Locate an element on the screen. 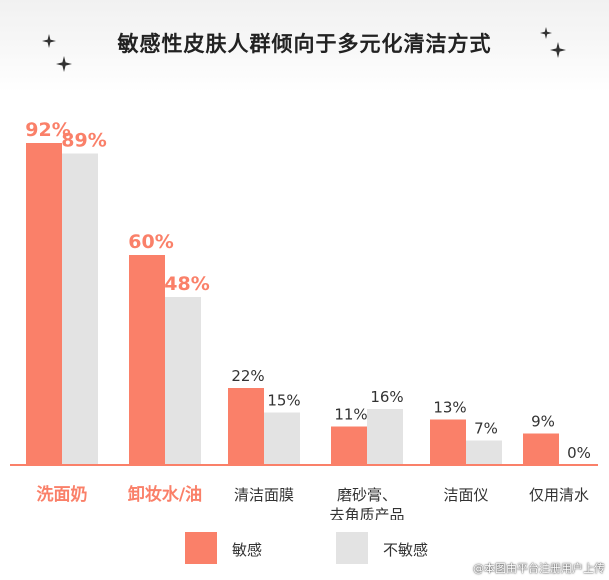 The width and height of the screenshot is (609, 580). data-label-not-sensitive-2: 15% is located at coordinates (283, 401).